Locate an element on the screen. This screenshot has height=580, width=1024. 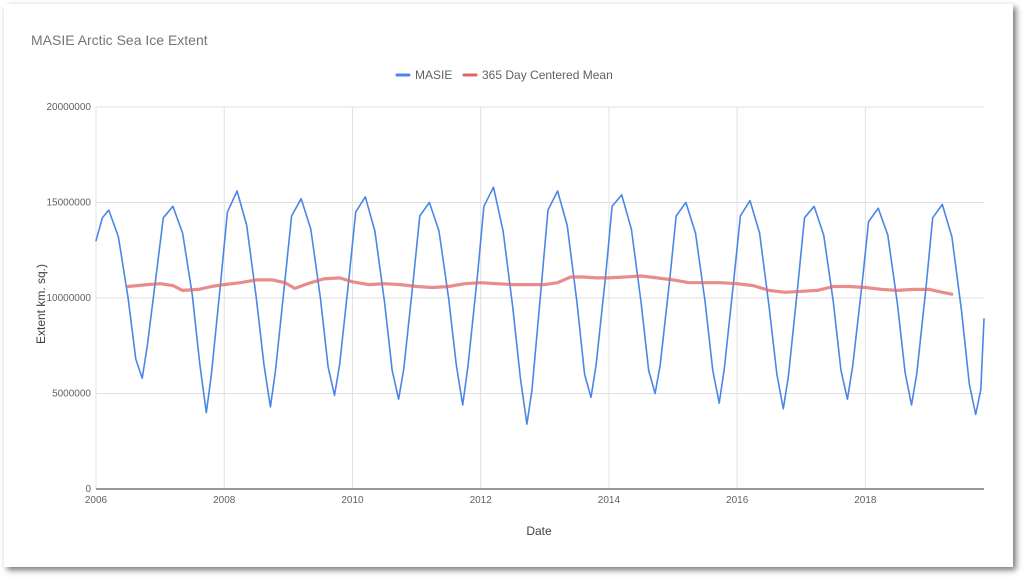
y-tick-label: 5000000 is located at coordinates (71, 394).